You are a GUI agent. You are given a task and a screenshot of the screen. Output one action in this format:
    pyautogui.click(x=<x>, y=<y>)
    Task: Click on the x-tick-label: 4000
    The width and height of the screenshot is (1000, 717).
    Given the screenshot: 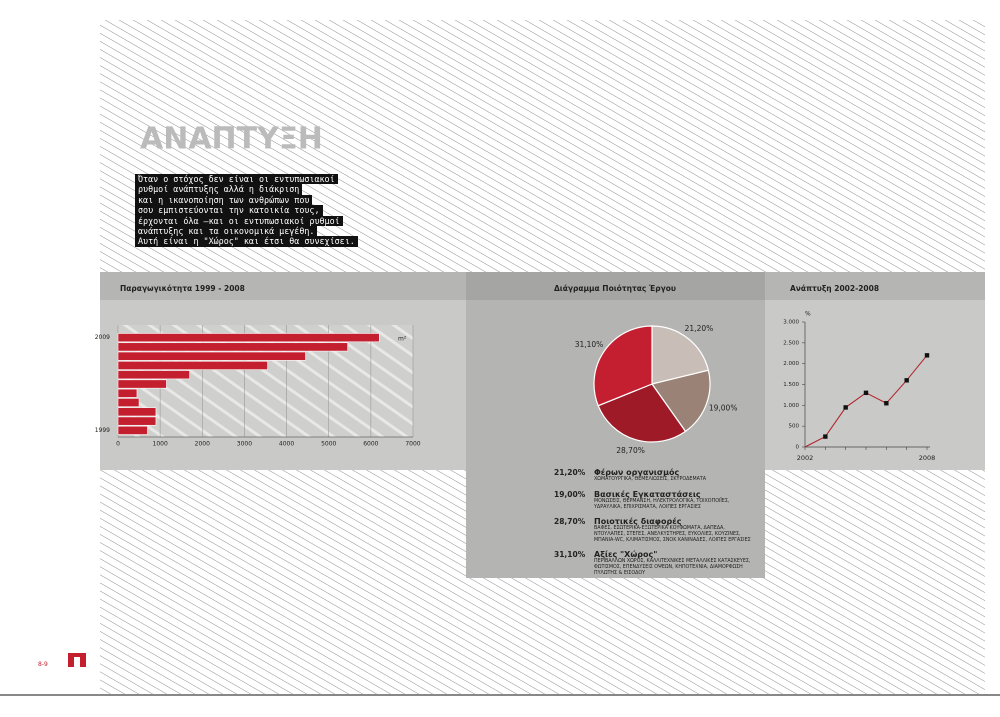 What is the action you would take?
    pyautogui.click(x=286, y=444)
    